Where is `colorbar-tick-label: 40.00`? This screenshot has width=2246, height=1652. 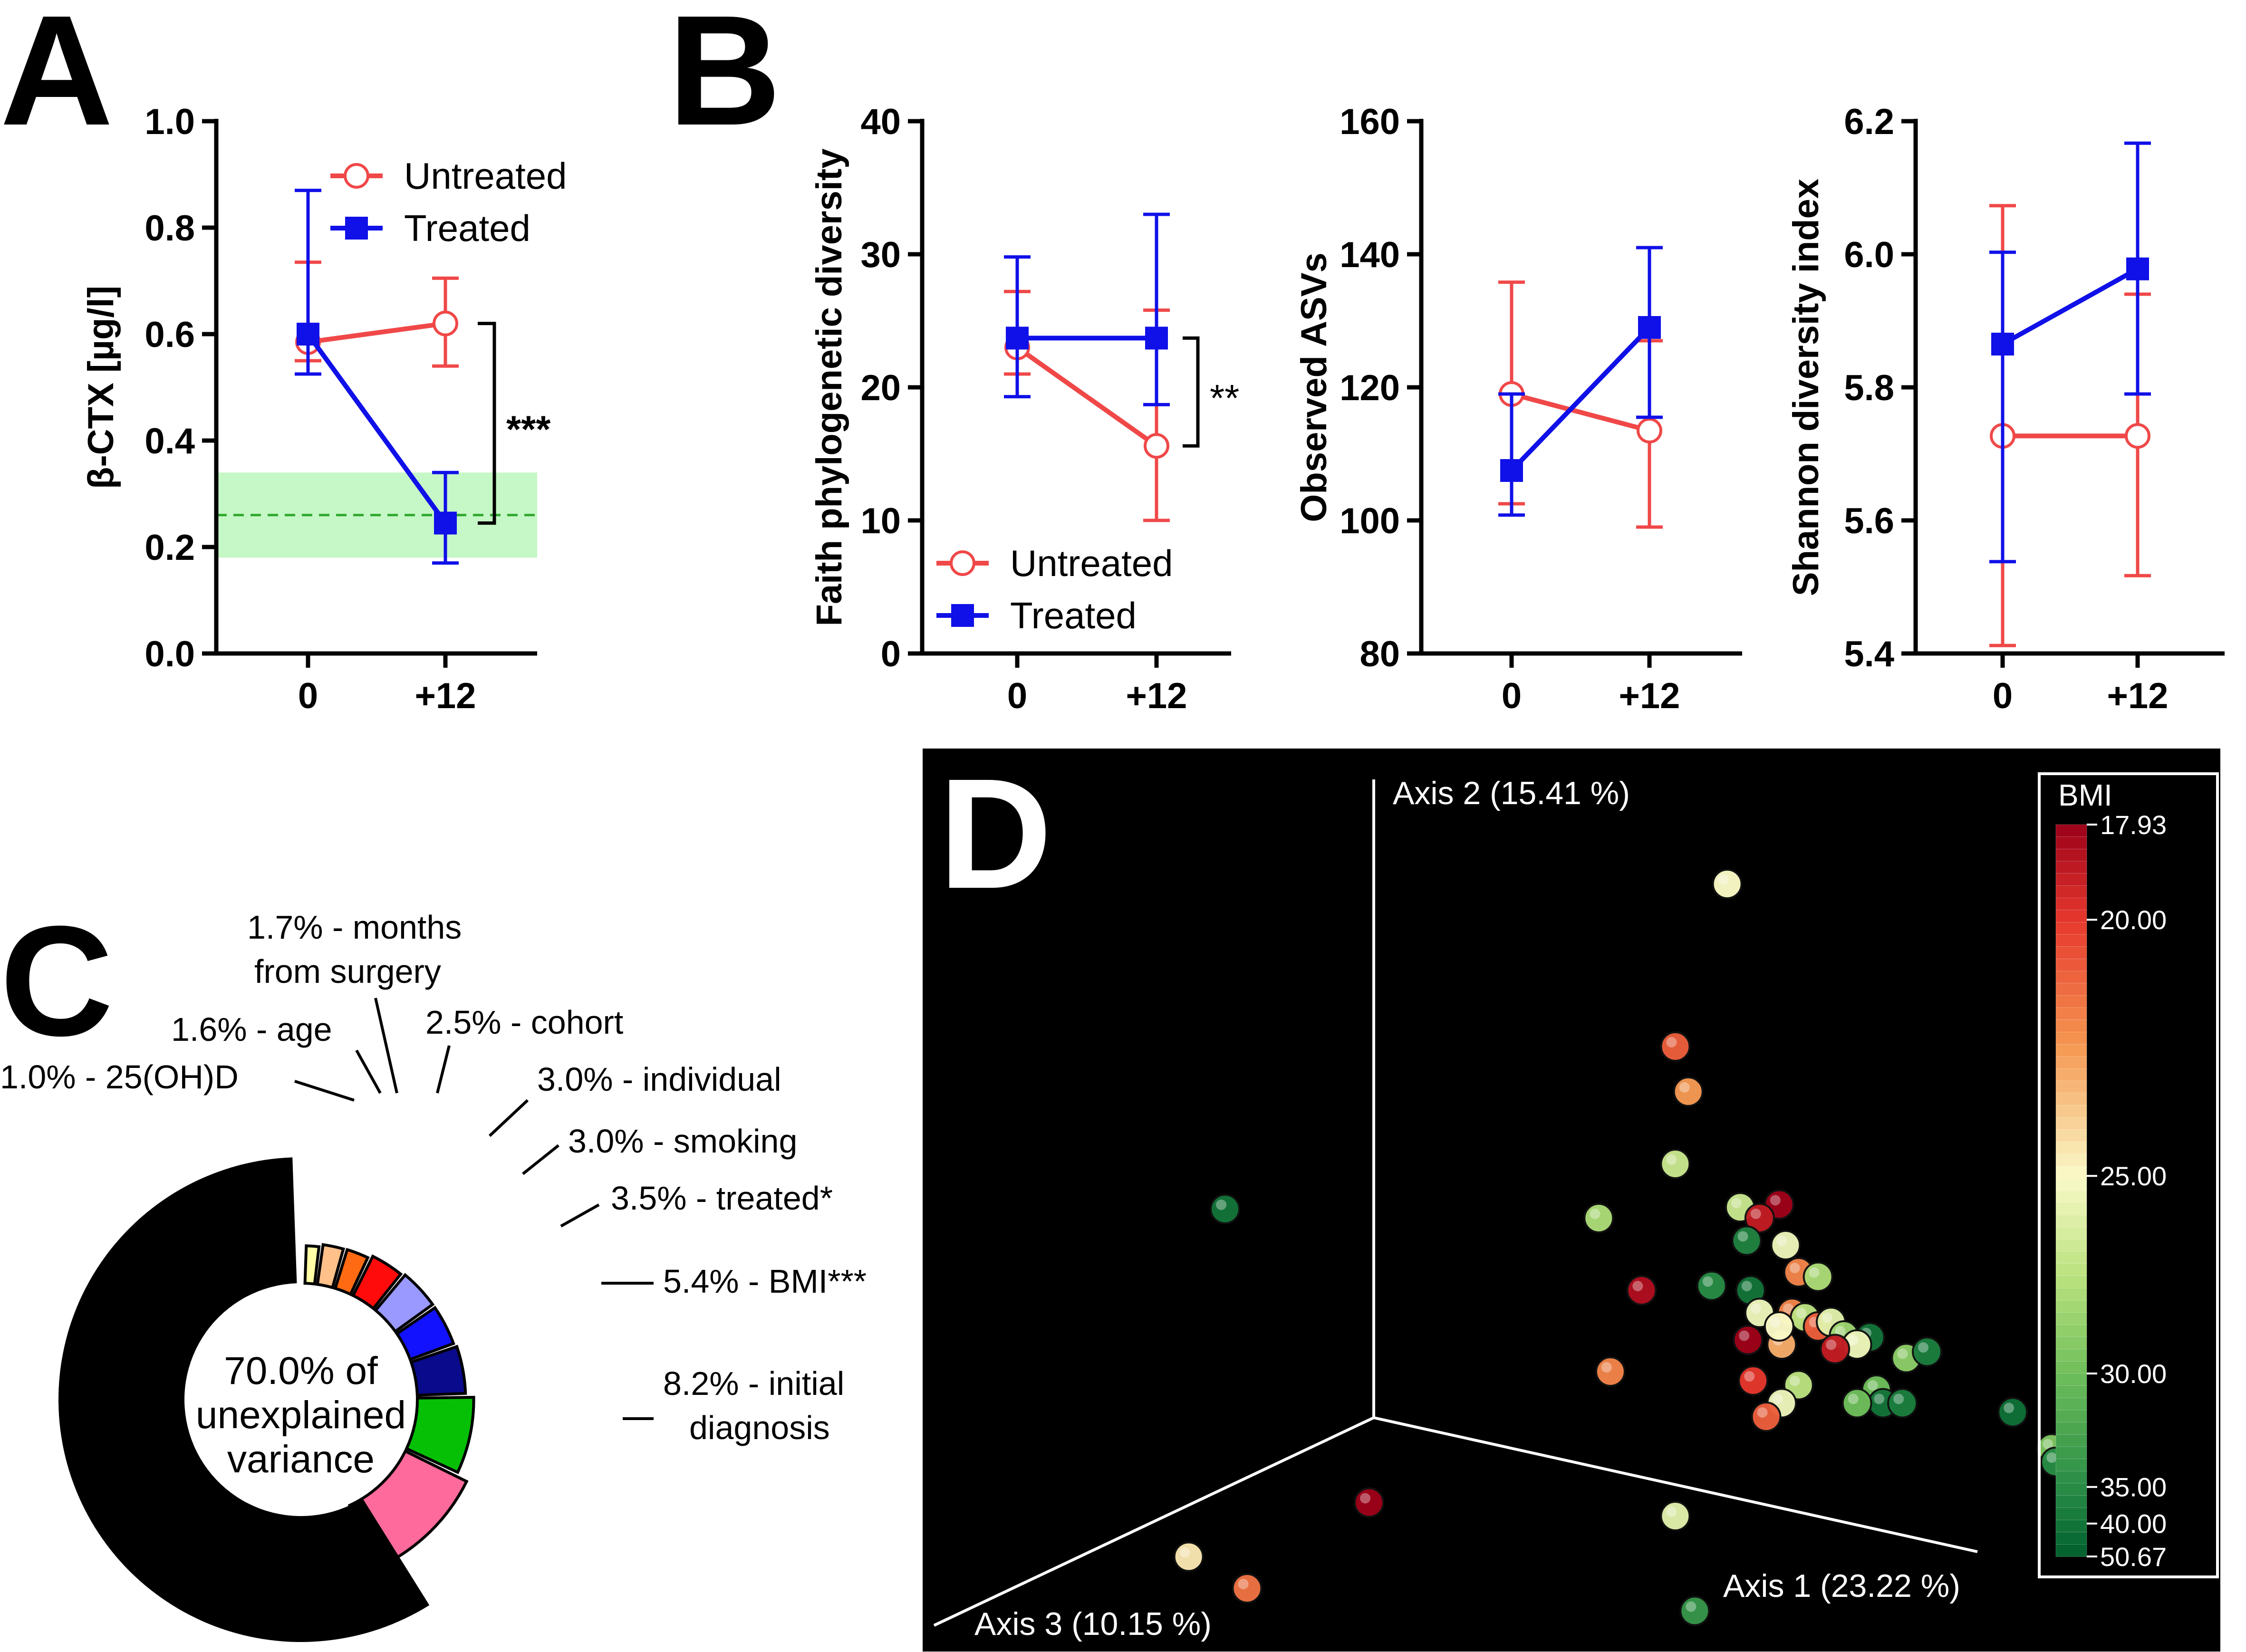 colorbar-tick-label: 40.00 is located at coordinates (2133, 1524).